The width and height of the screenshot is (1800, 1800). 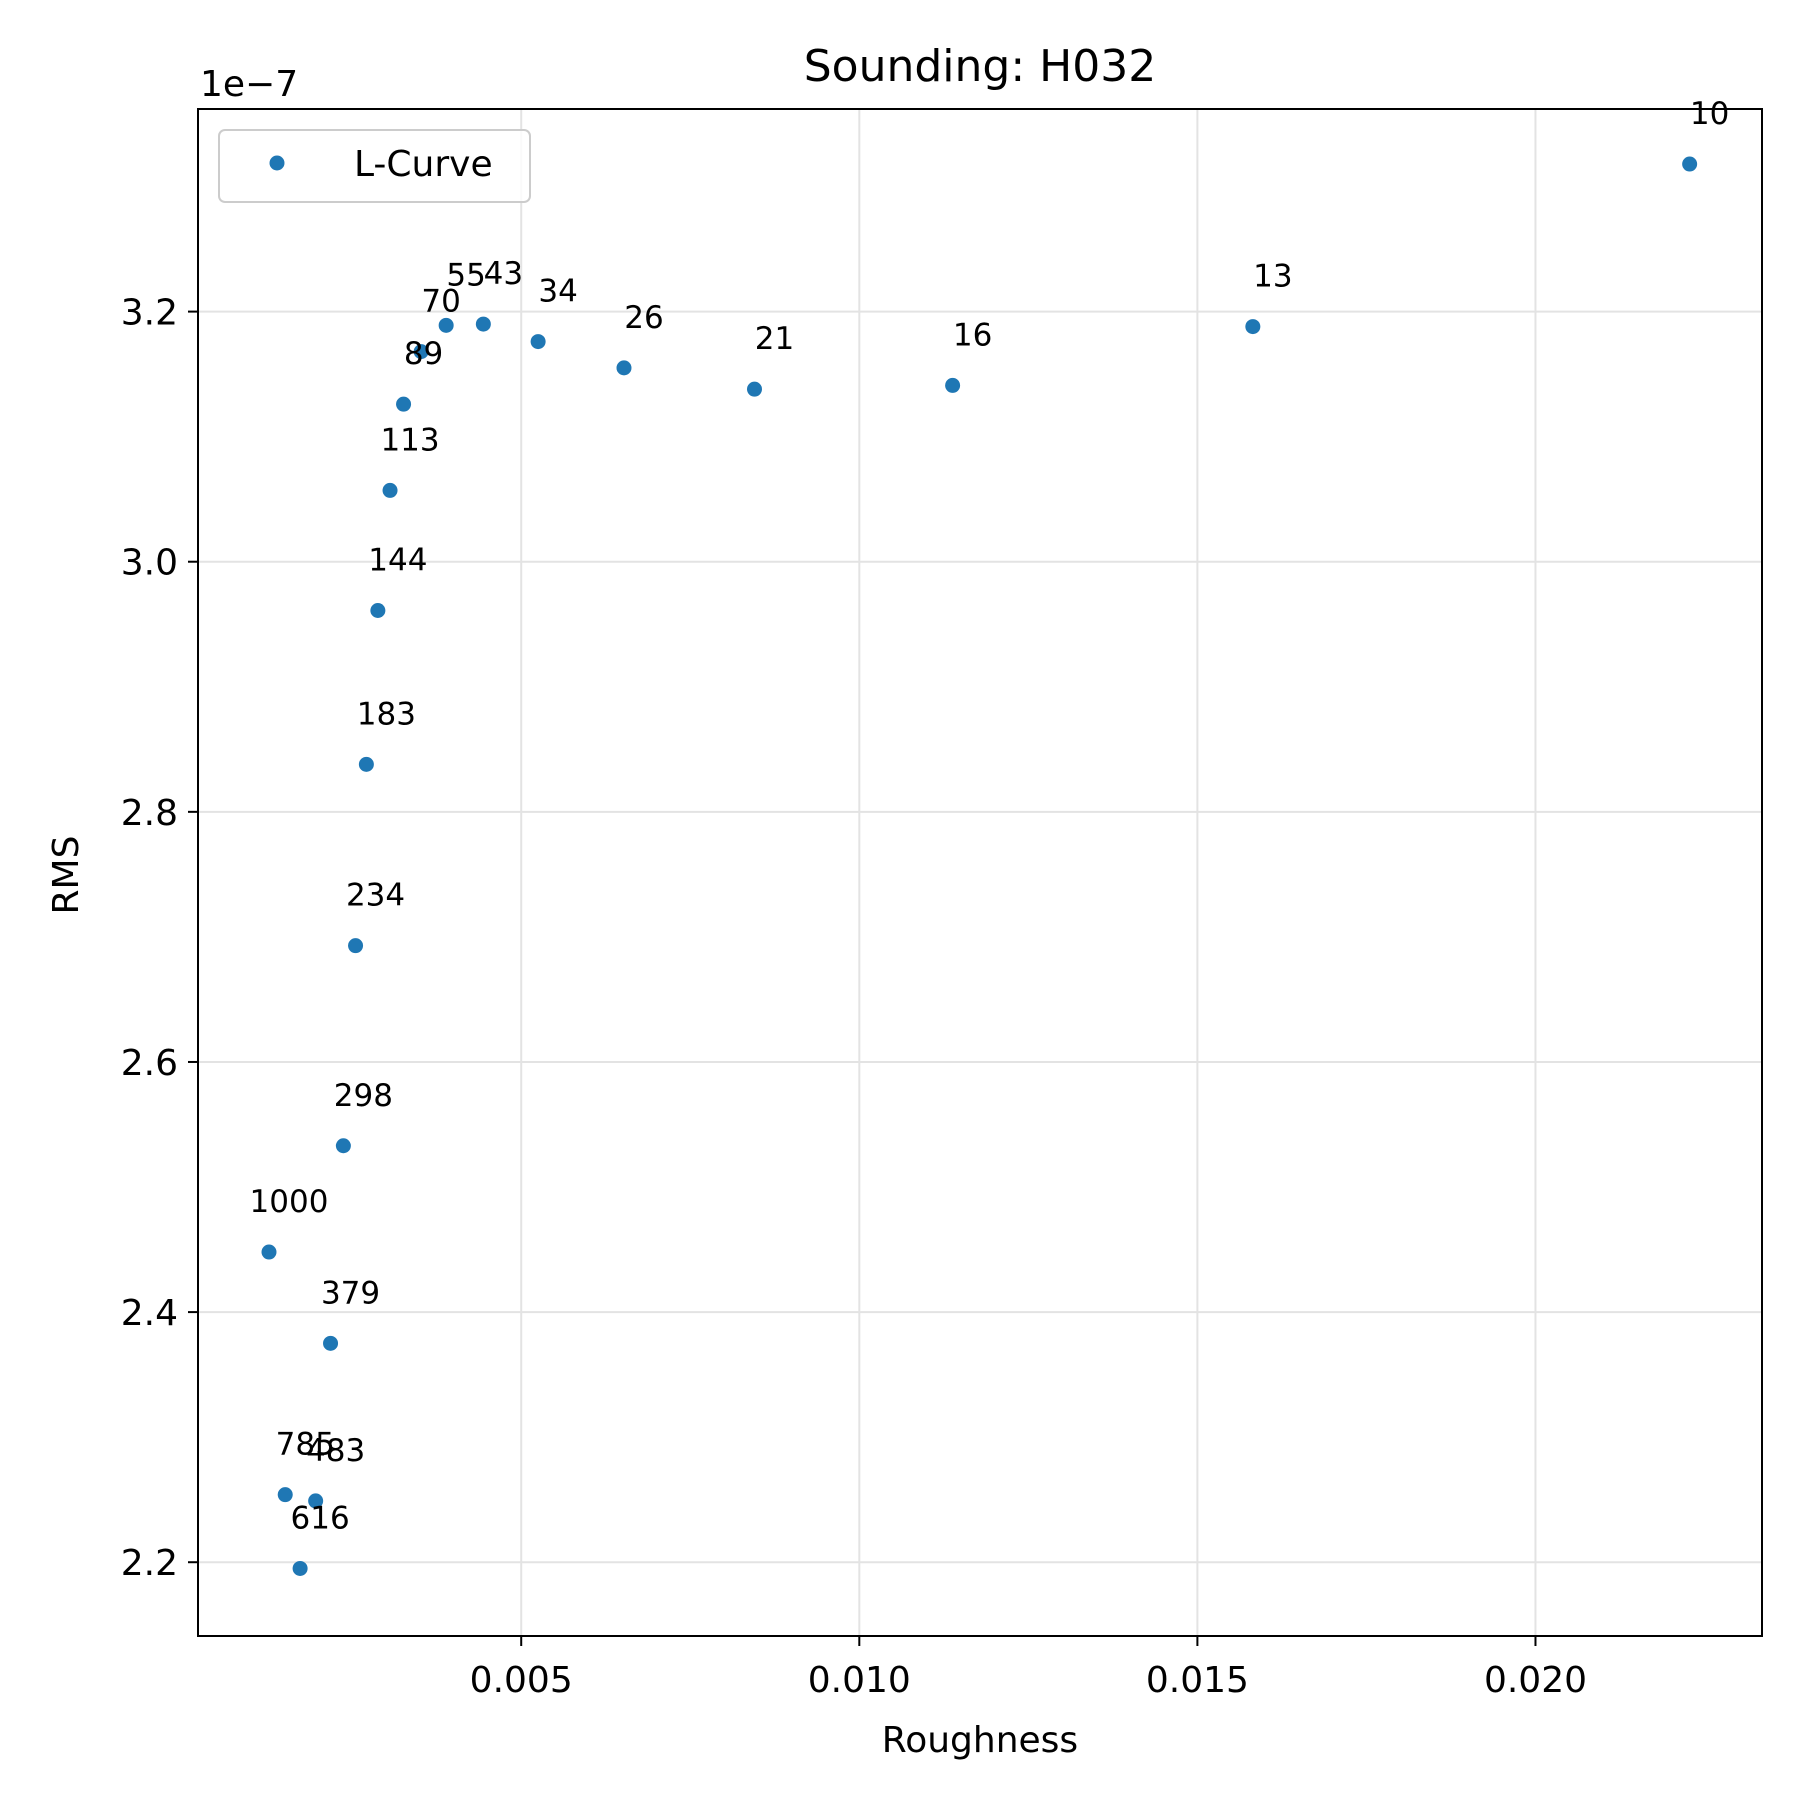 I want to click on x-axis-label: Roughness, so click(x=980, y=1740).